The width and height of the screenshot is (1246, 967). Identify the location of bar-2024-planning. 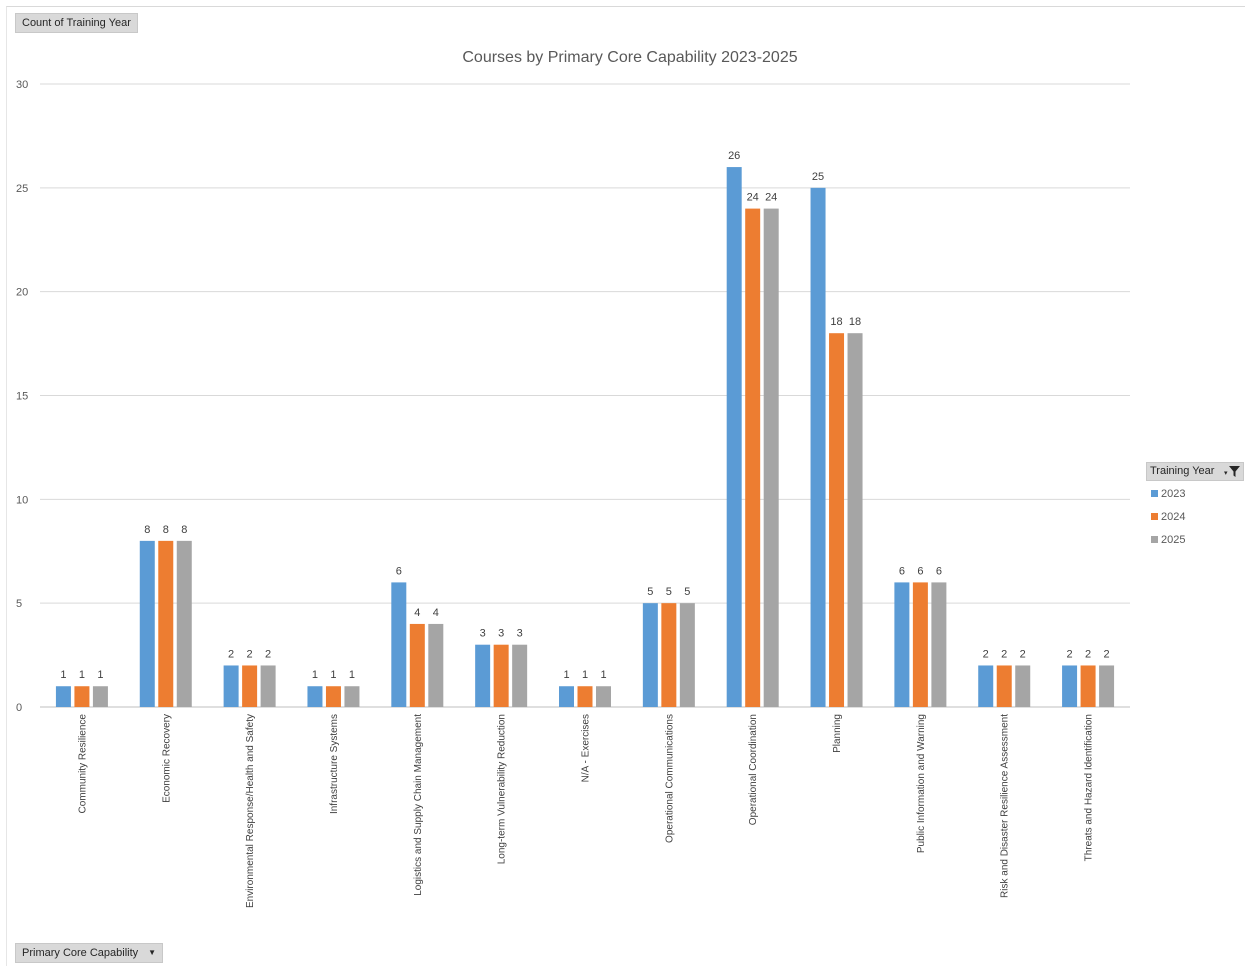
(837, 520).